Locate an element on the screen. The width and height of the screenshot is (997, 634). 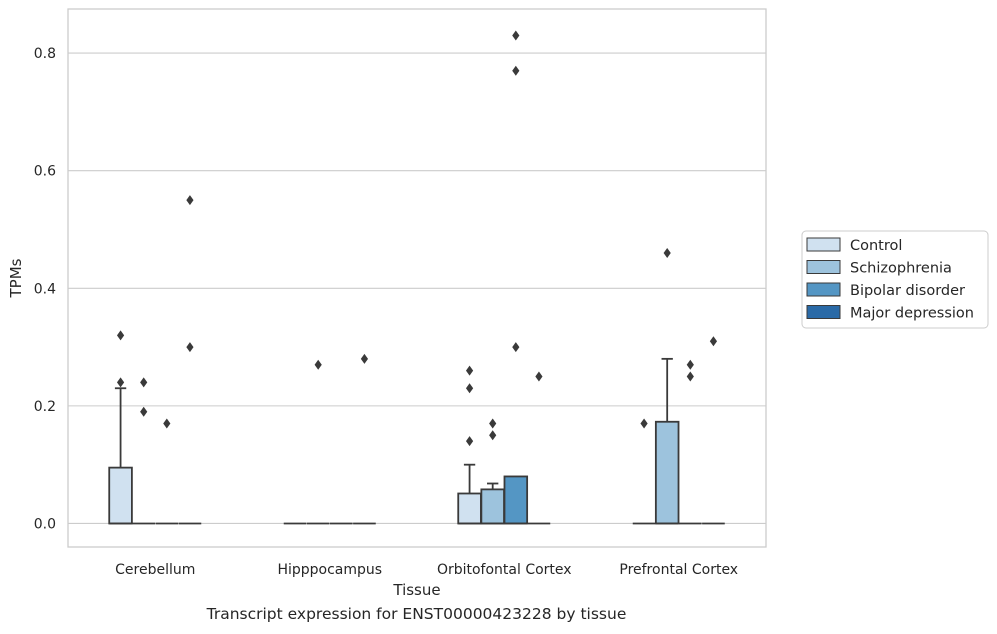
legend-label: Bipolar disorder is located at coordinates (907, 291).